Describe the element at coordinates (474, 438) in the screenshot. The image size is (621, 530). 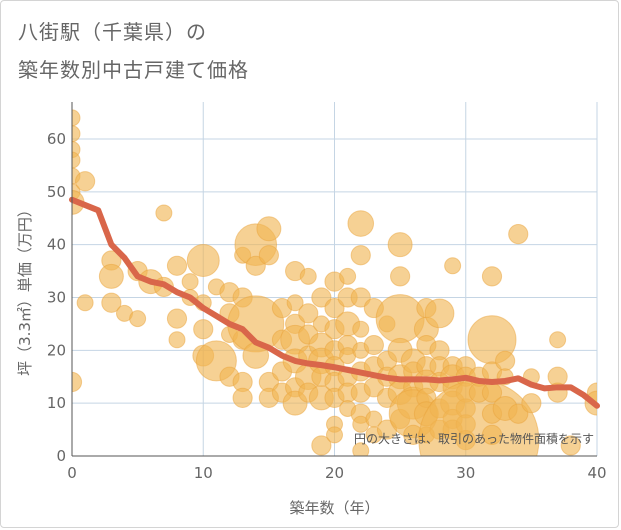
I see `bubble-size-note: 円の大きさは、取引のあった物件面積を示す` at that location.